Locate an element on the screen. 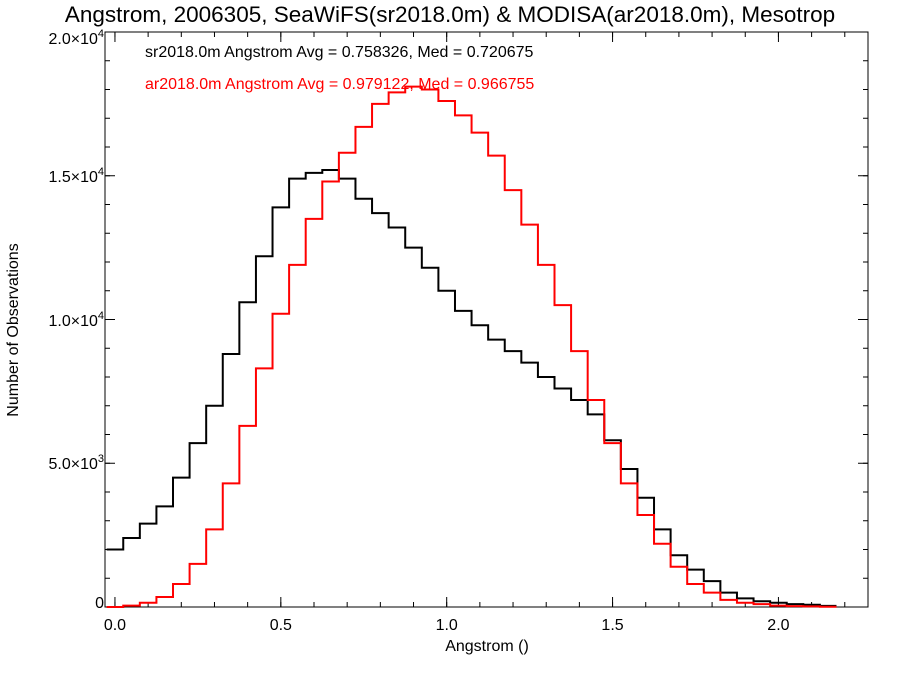 The height and width of the screenshot is (675, 900). y-tick-label: 1.5×10⁴ is located at coordinates (76, 175).